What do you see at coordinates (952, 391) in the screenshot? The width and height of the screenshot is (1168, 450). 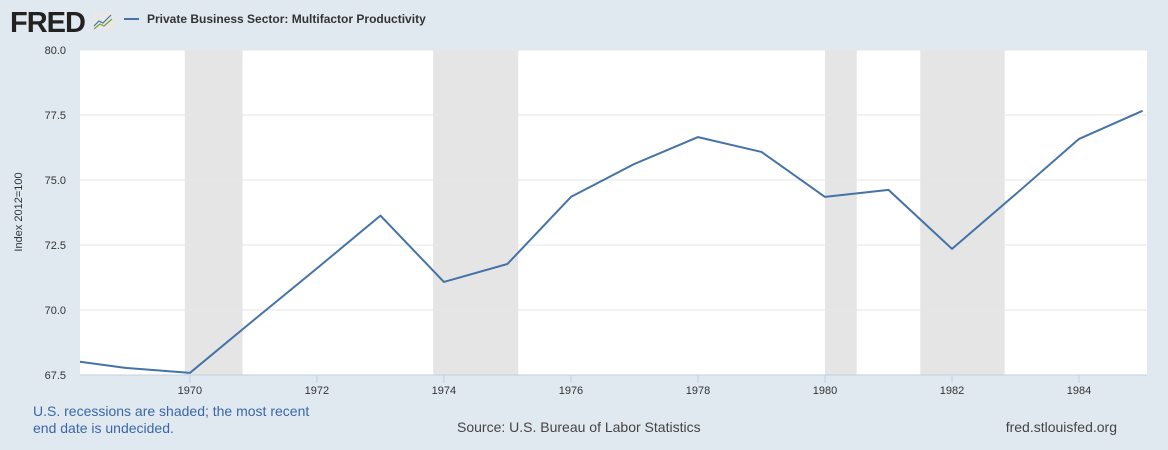 I see `x-tick-label: 1982` at bounding box center [952, 391].